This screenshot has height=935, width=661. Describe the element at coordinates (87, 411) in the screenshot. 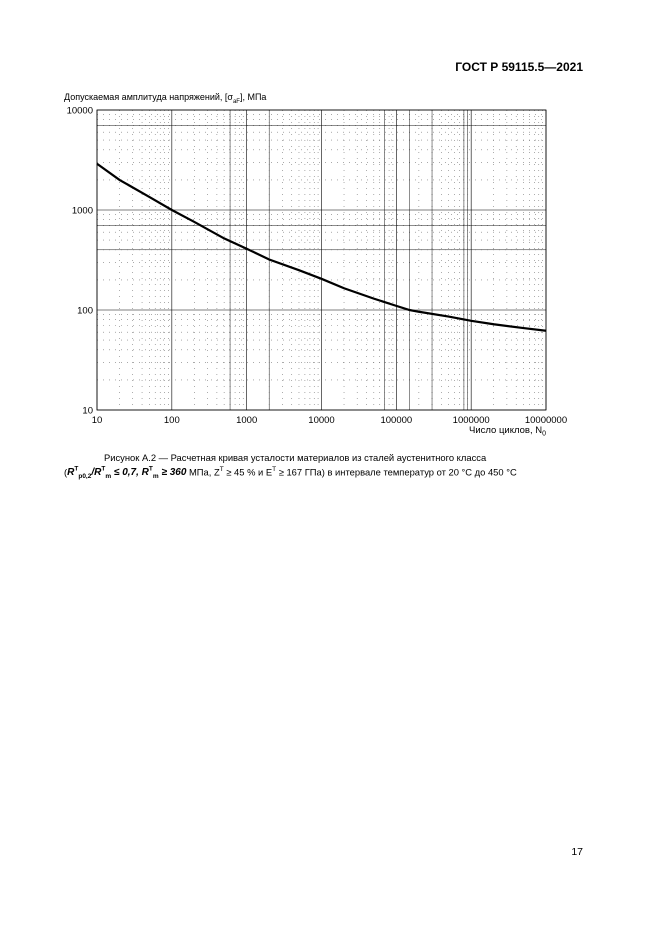

I see `y-tick-label: 10` at that location.